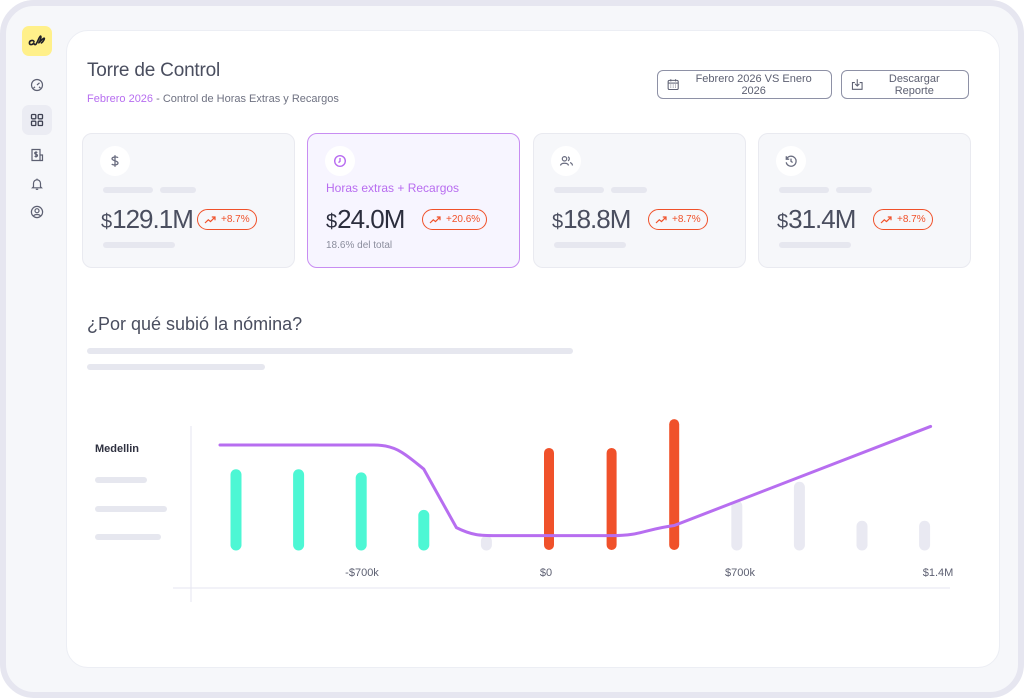 The height and width of the screenshot is (698, 1024). I want to click on clock-icon, so click(340, 161).